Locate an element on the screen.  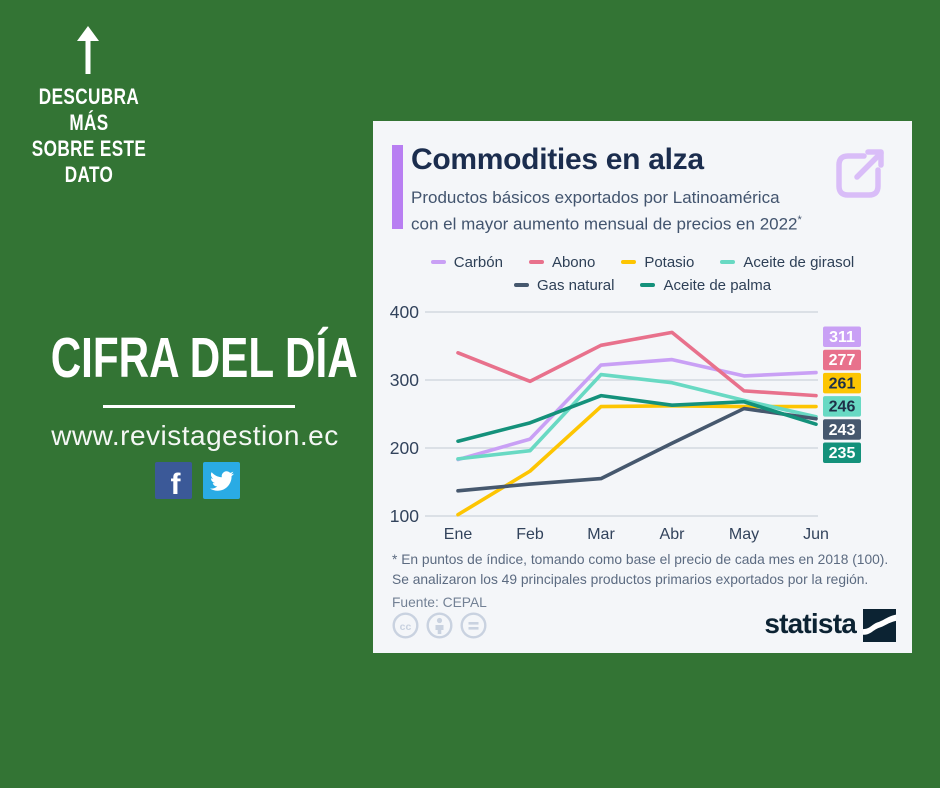
legend-item: Abono is located at coordinates (562, 262).